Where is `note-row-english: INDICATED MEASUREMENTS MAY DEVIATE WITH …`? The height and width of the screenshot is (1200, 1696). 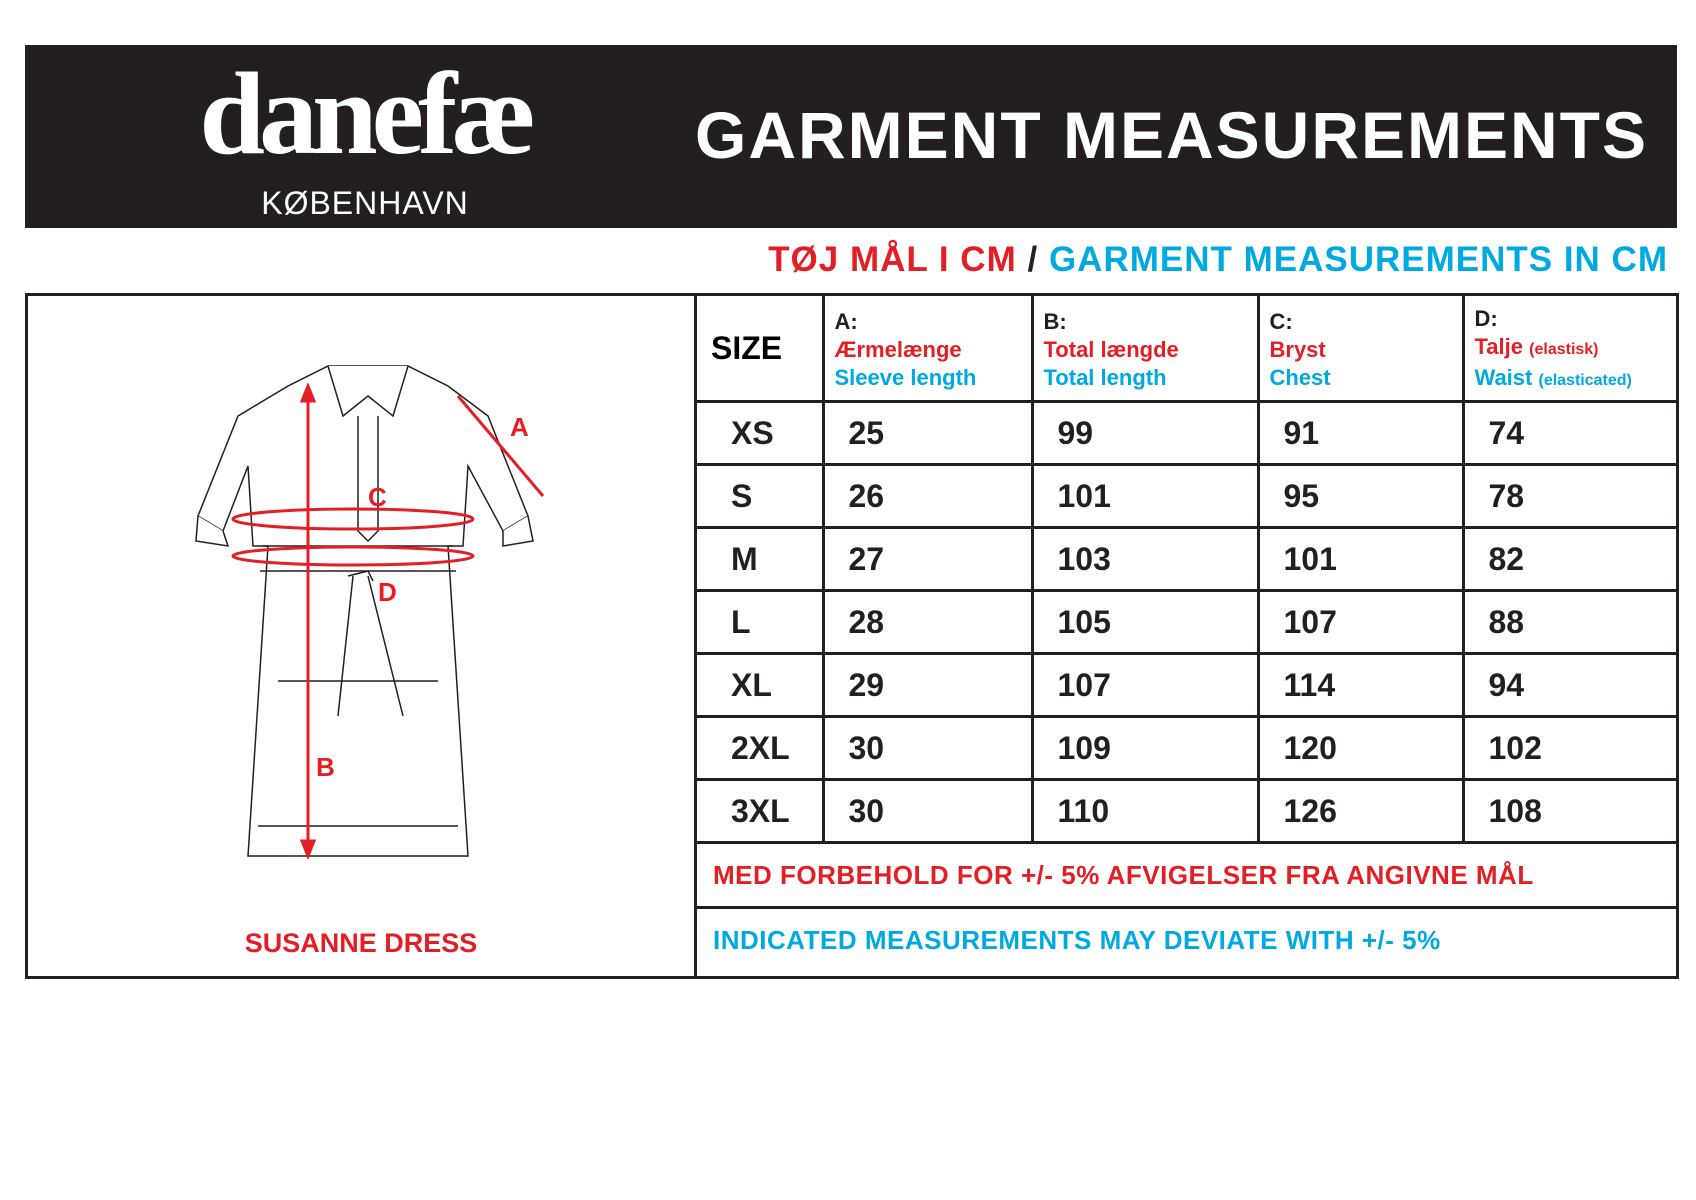
note-row-english: INDICATED MEASUREMENTS MAY DEVIATE WITH … is located at coordinates (1186, 938).